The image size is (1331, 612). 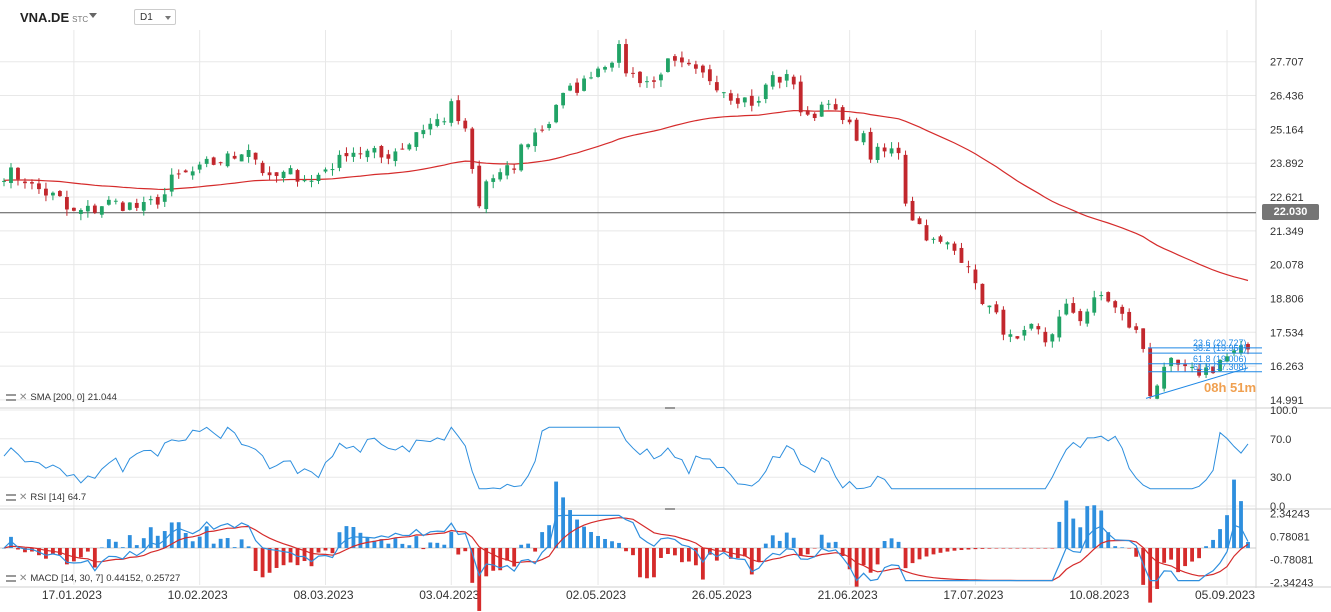 What do you see at coordinates (1291, 584) in the screenshot?
I see `macd-tick-label: -2.34243` at bounding box center [1291, 584].